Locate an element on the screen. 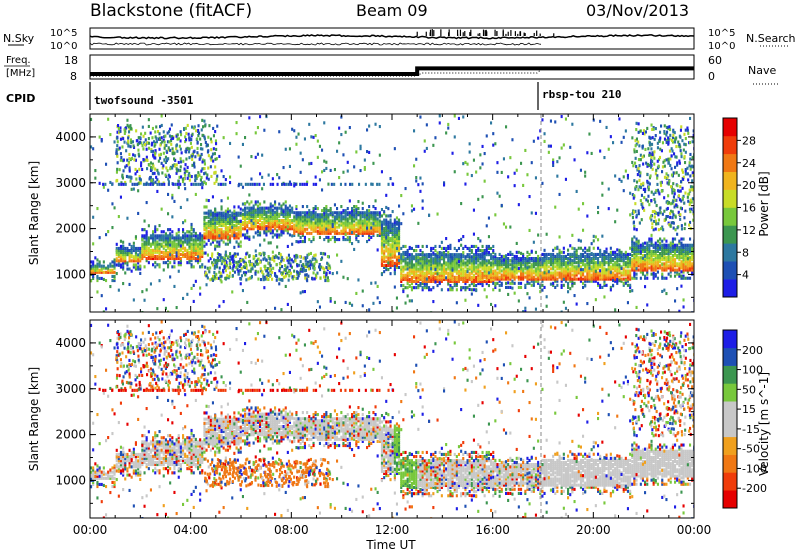 Image resolution: width=800 pixels, height=554 pixels. noise-left-label: N.Sky is located at coordinates (19, 38).